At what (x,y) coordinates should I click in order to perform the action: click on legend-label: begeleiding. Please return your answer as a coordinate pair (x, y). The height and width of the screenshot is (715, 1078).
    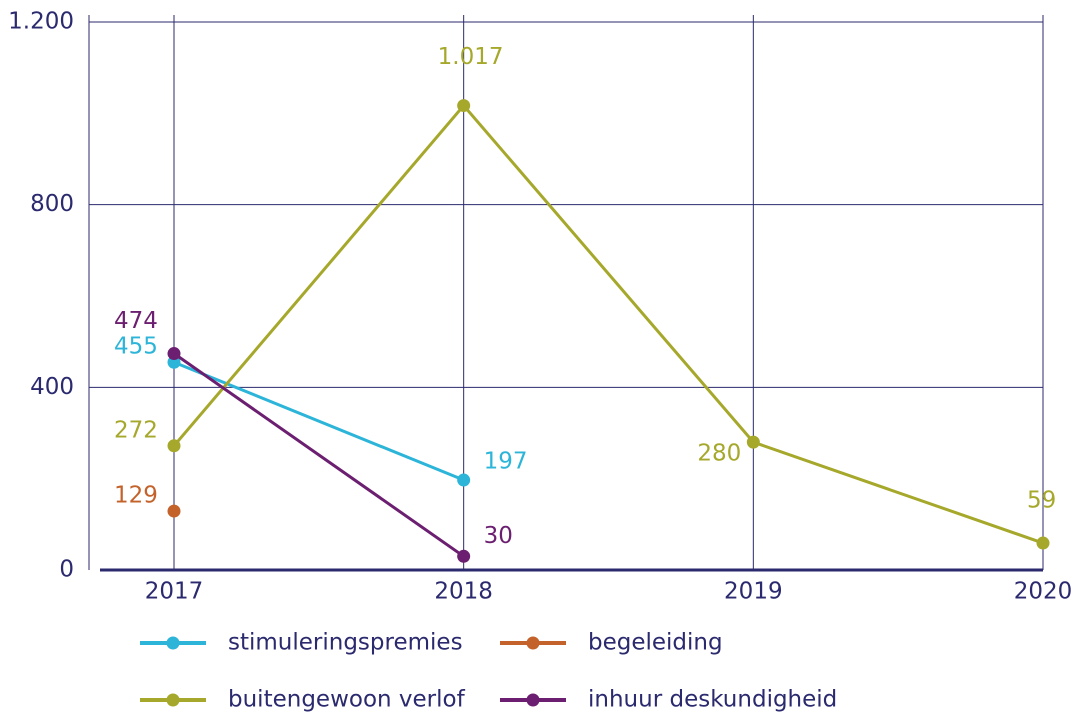
    Looking at the image, I should click on (655, 643).